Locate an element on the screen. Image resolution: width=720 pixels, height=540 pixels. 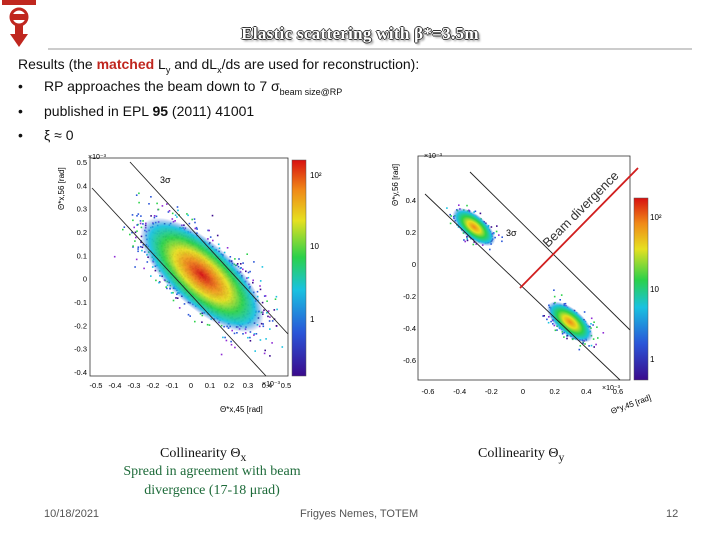
results-suffix-b: and dL is located at coordinates (194, 64).